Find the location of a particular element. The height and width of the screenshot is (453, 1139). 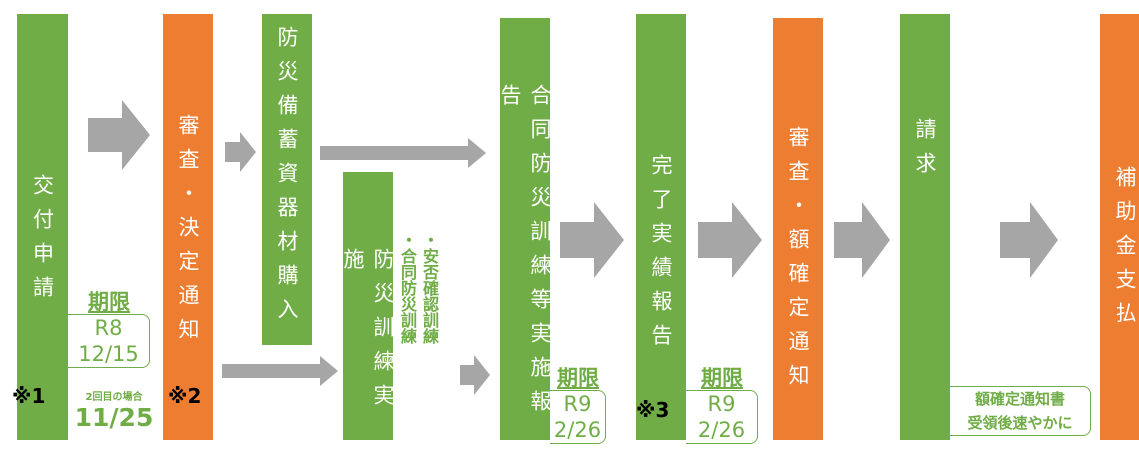

payment-note-line: 受領後速やかに is located at coordinates (1020, 423).